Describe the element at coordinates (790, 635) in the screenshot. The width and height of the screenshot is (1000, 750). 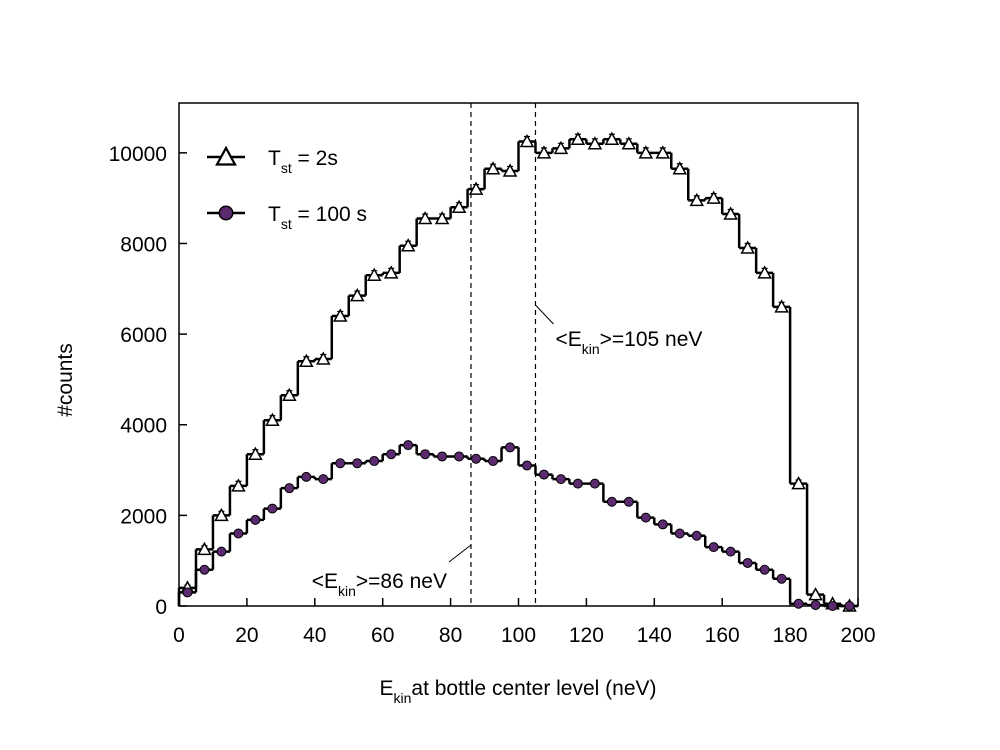
I see `x-tick-label: 180` at that location.